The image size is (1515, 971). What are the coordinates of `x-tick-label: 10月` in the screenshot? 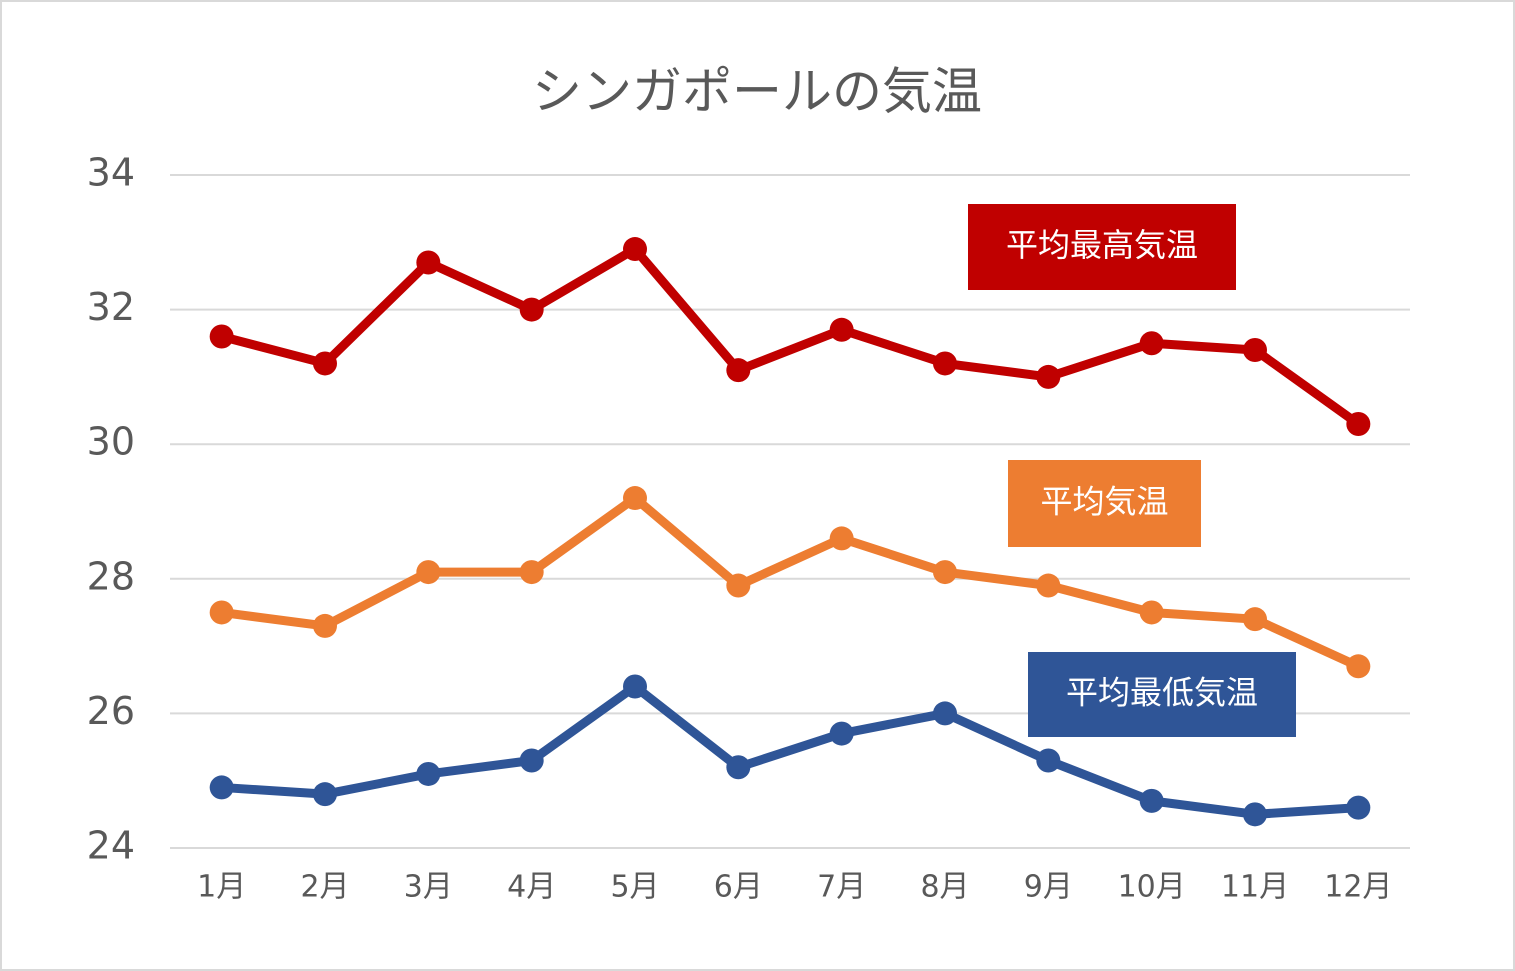 It's located at (1152, 887).